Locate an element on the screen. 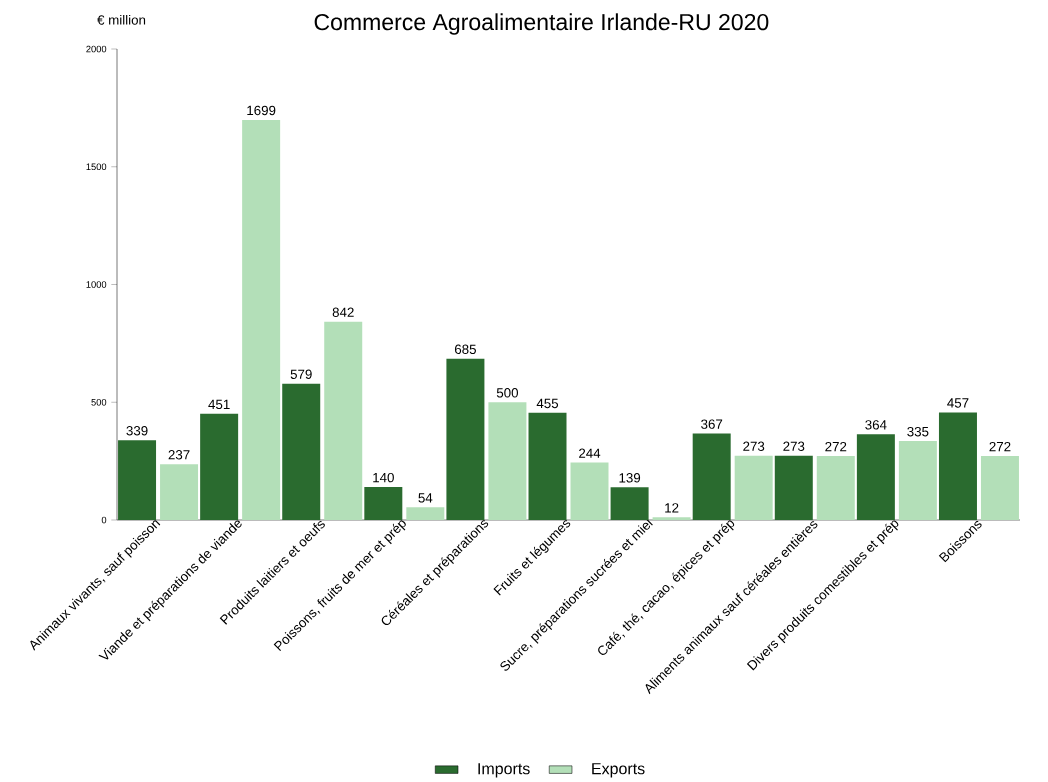  data-label: 500 is located at coordinates (507, 393).